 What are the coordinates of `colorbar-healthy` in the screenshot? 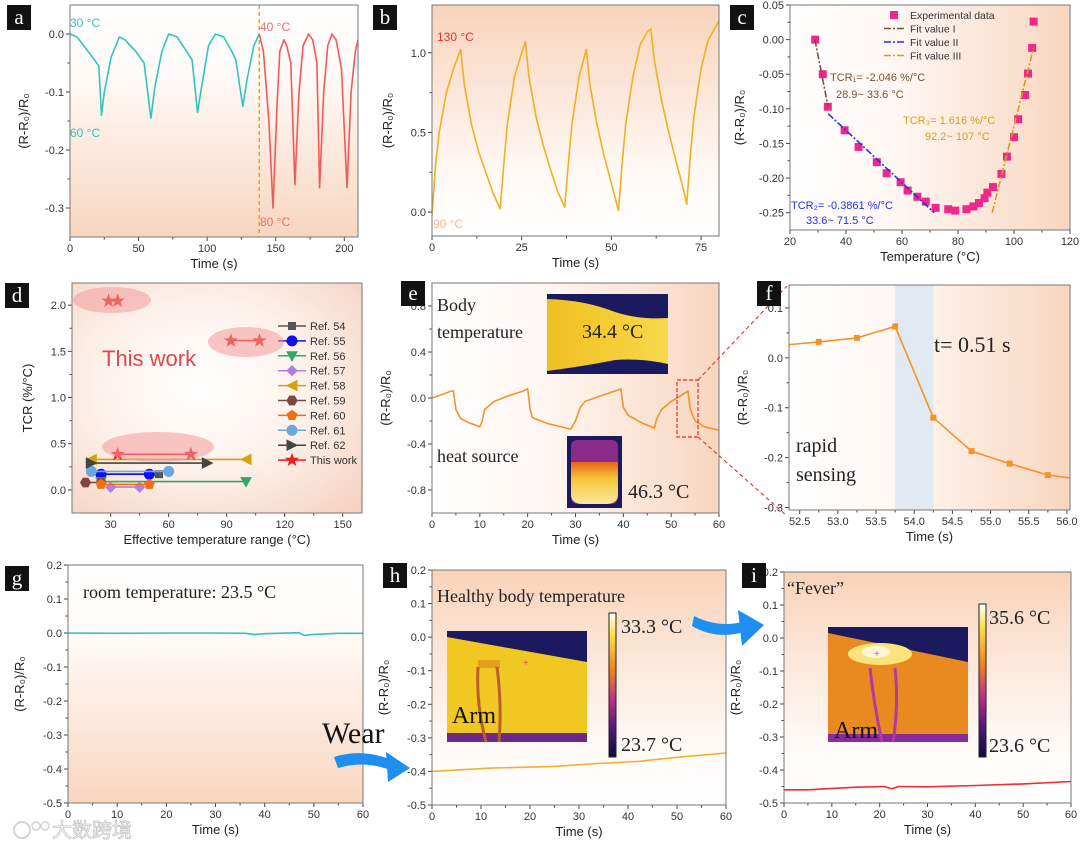 It's located at (612, 685).